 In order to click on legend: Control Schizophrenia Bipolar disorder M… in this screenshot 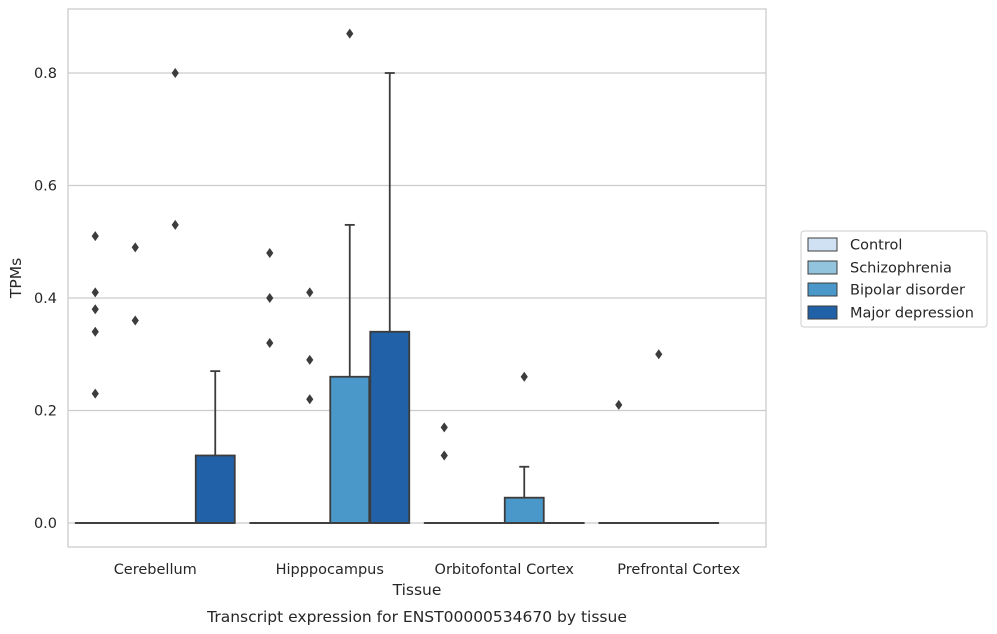, I will do `click(894, 279)`.